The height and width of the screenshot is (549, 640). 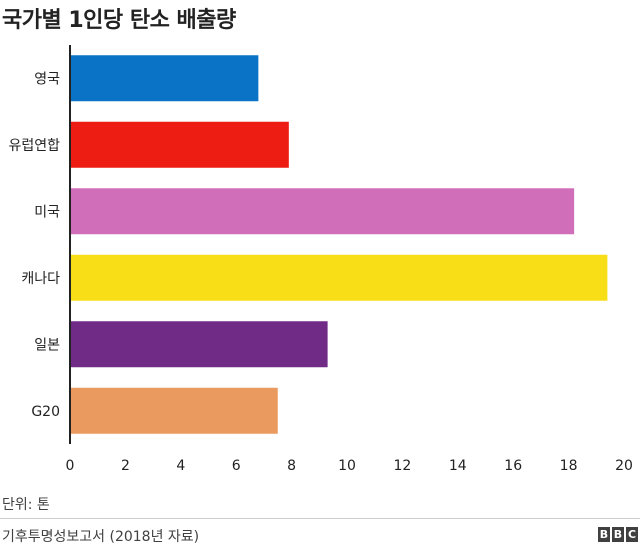 What do you see at coordinates (320, 518) in the screenshot?
I see `footer-divider` at bounding box center [320, 518].